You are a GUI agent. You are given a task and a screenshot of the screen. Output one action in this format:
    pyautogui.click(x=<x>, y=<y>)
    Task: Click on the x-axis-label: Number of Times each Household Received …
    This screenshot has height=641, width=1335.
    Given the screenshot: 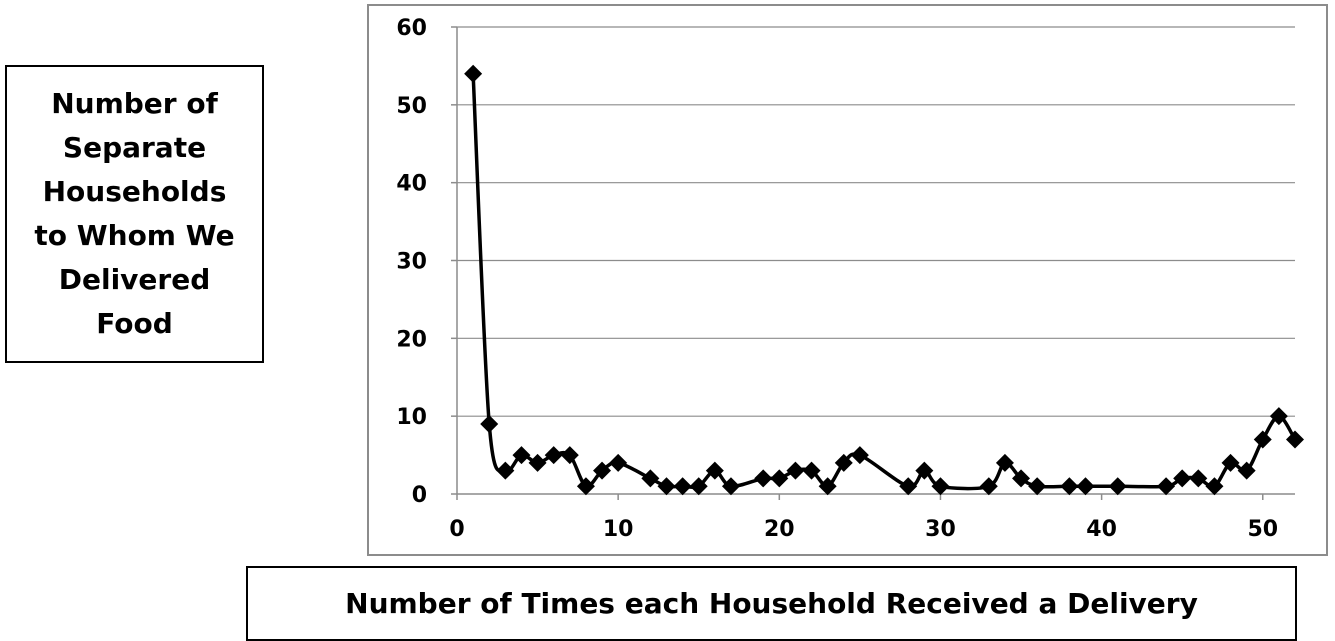 What is the action you would take?
    pyautogui.click(x=771, y=603)
    